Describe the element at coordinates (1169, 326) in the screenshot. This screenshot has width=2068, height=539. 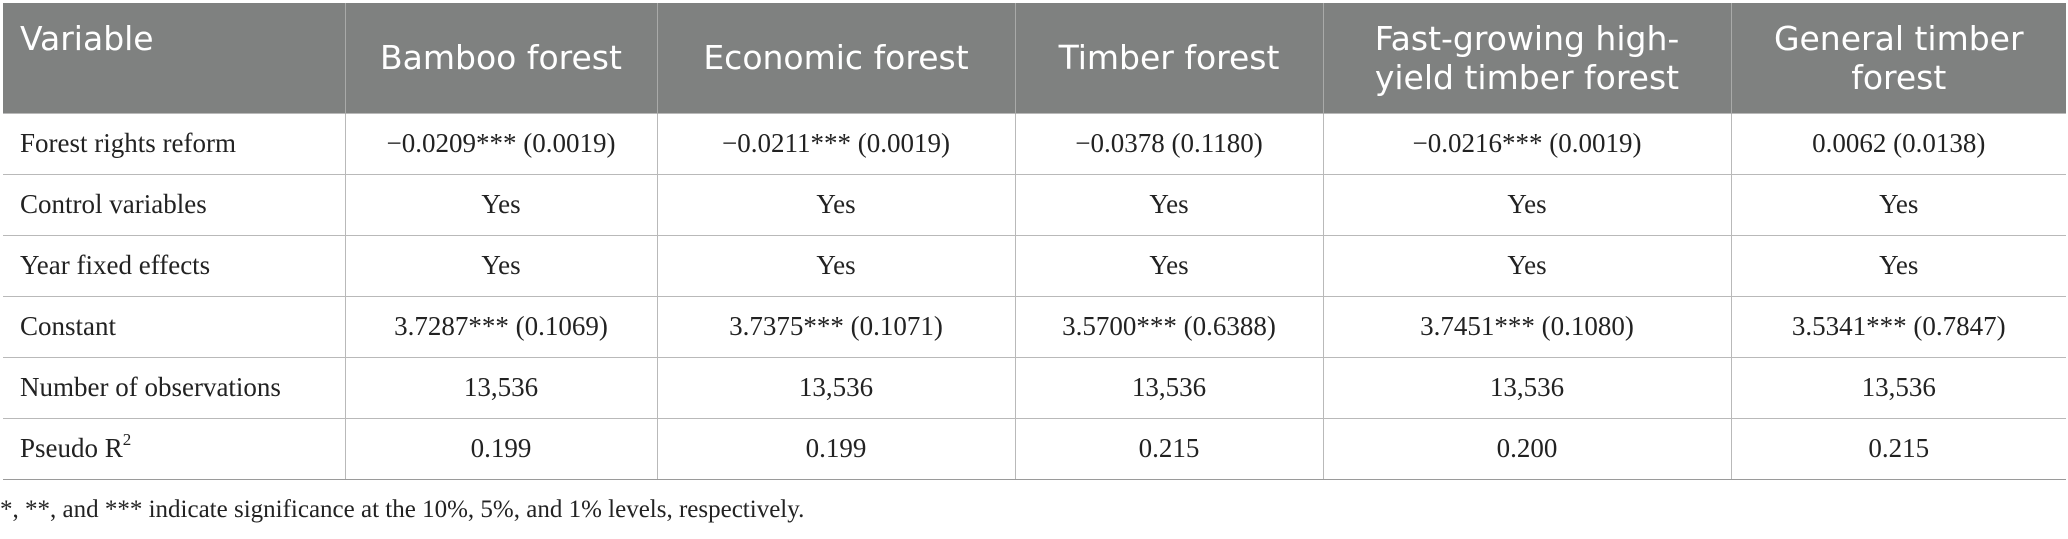
I see `cell-value: 3.5700*** (0.6388)` at that location.